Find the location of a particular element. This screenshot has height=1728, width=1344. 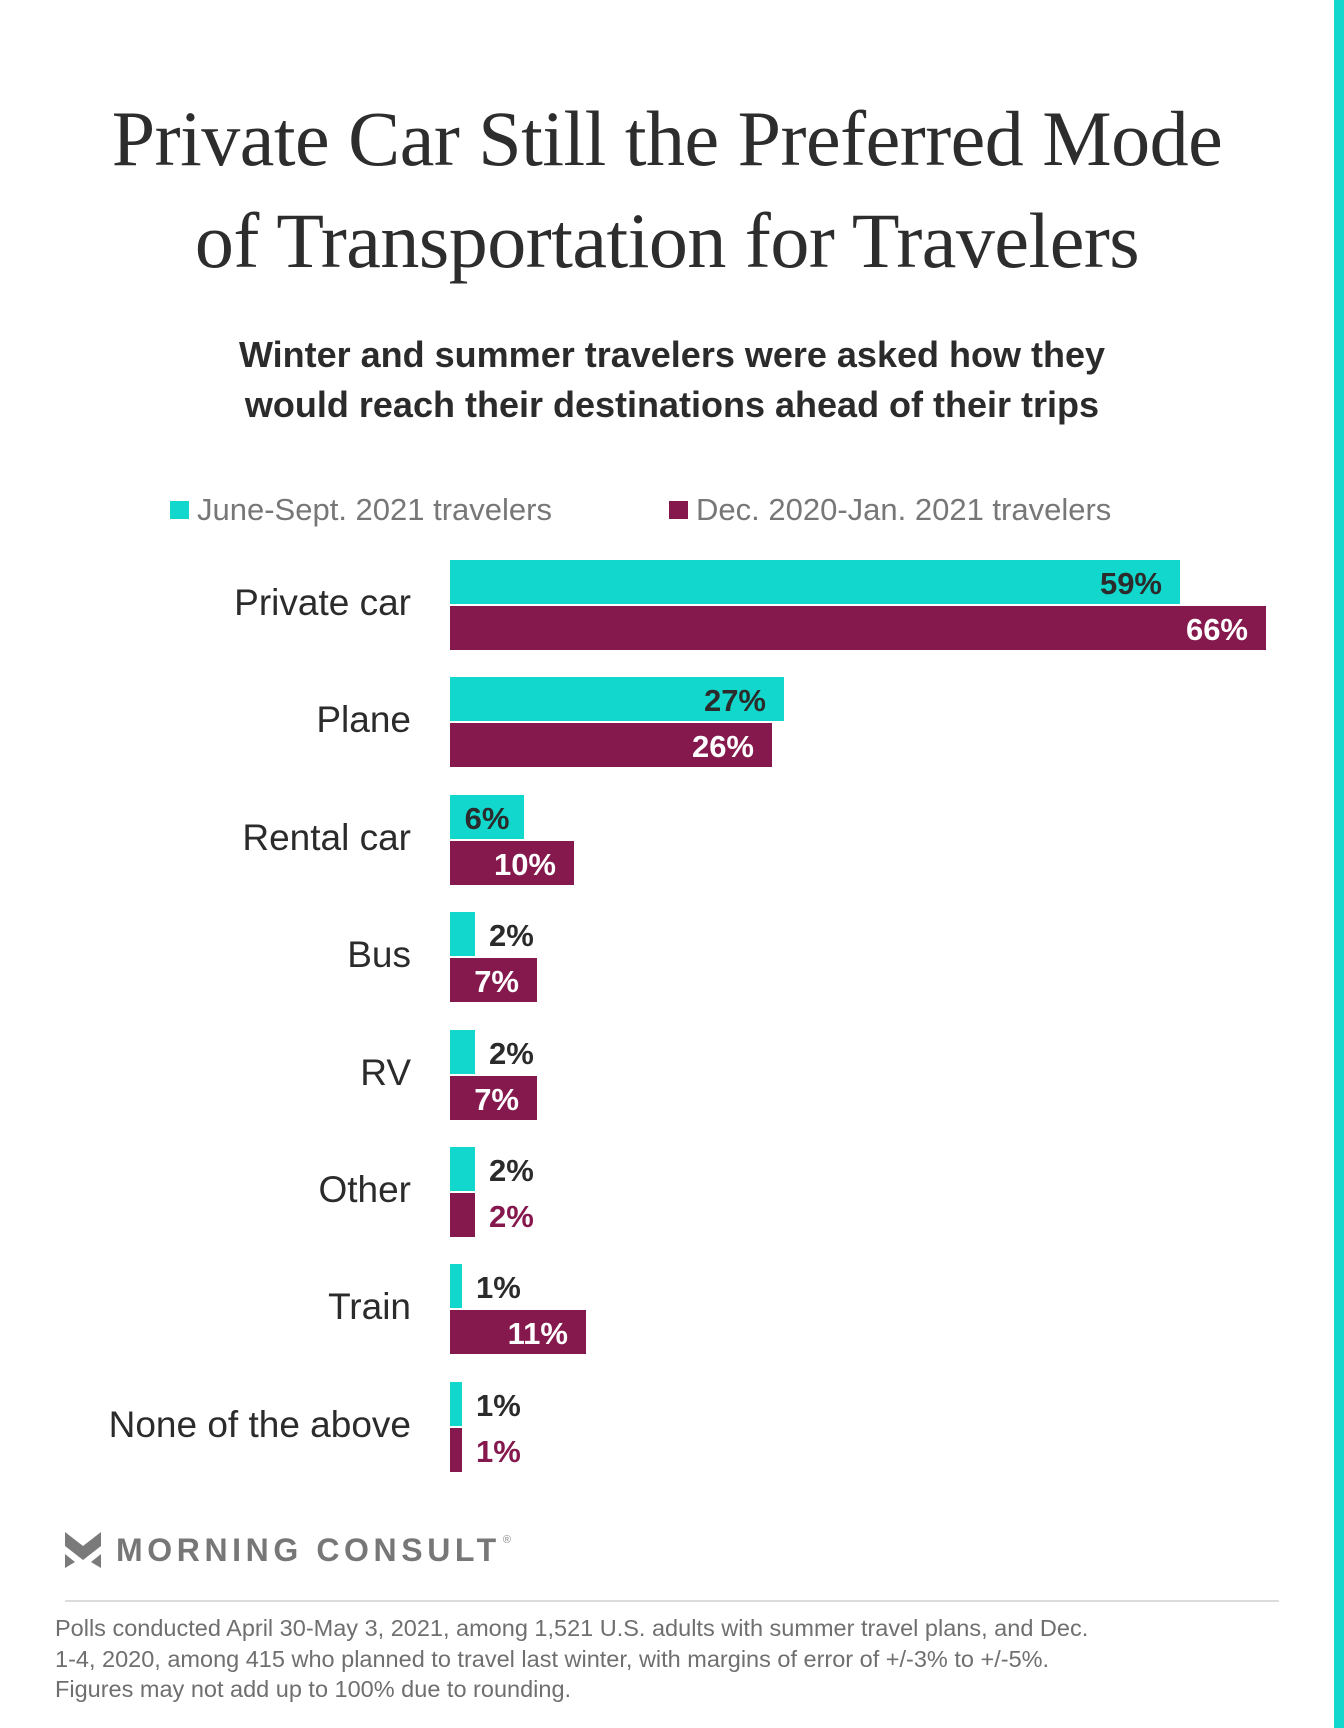

bar-other-summer-2021 is located at coordinates (462, 1169).